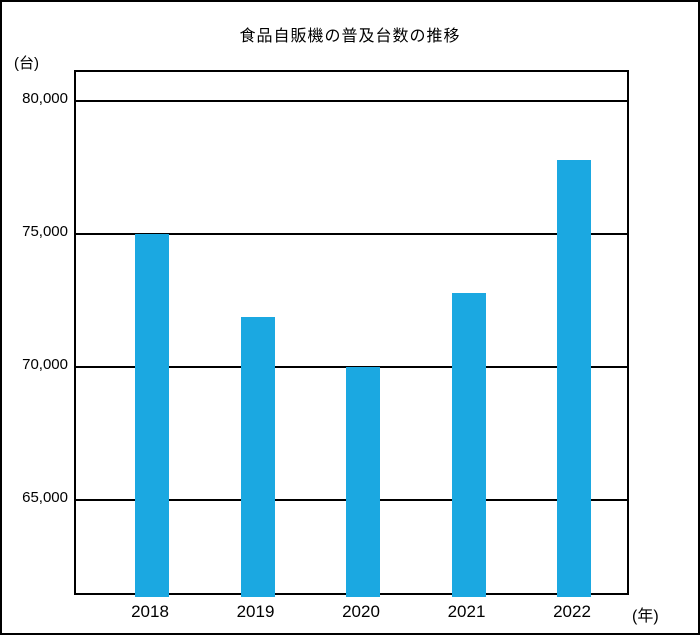  What do you see at coordinates (468, 444) in the screenshot?
I see `bar-2021` at bounding box center [468, 444].